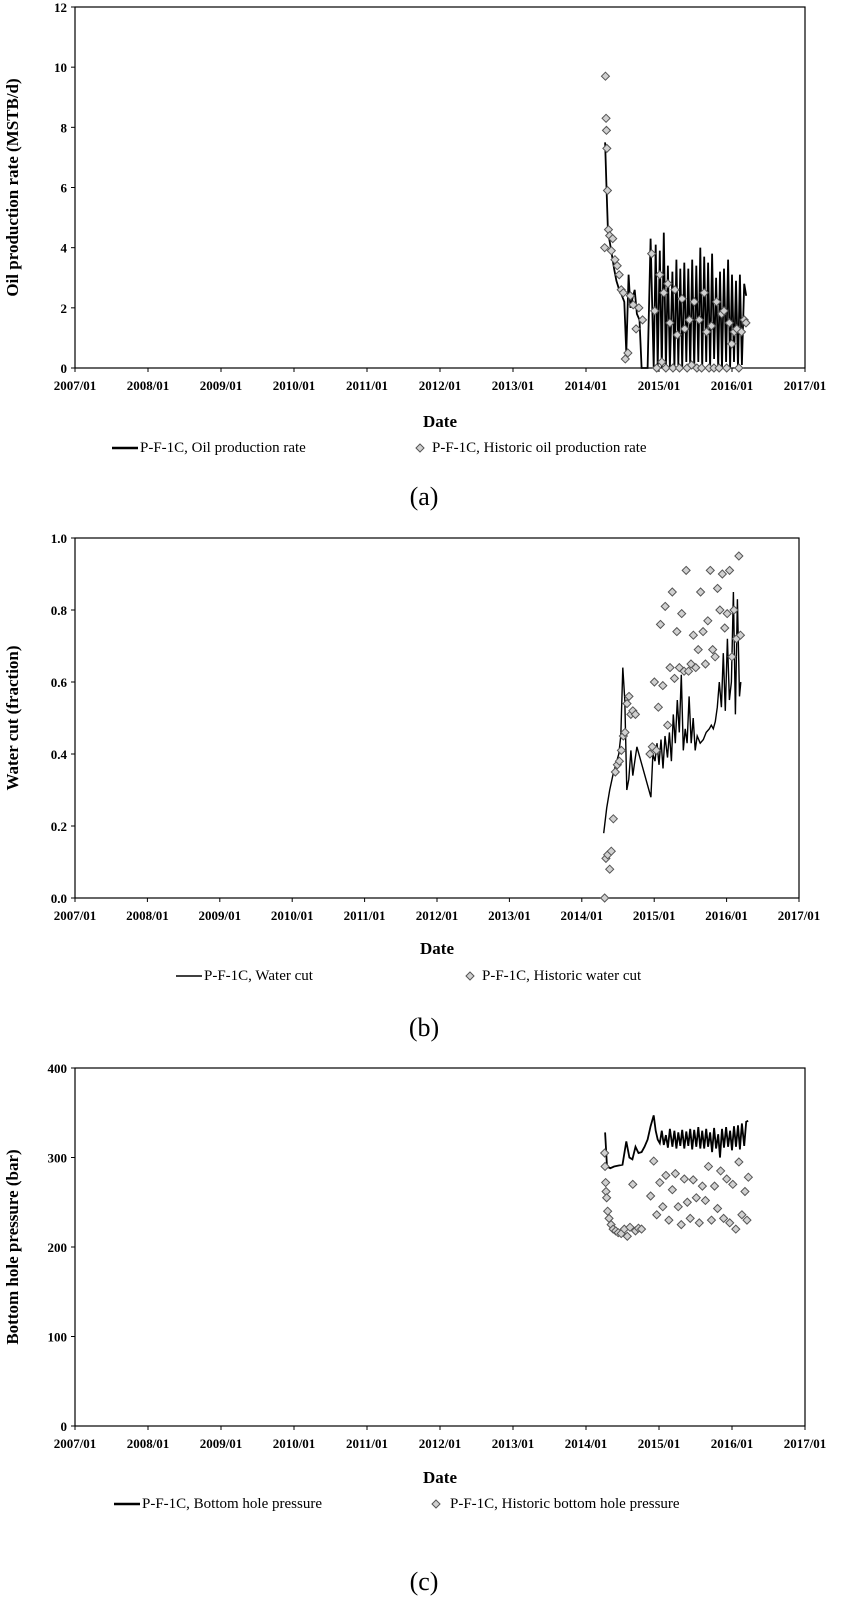 Image resolution: width=848 pixels, height=1603 pixels. Describe the element at coordinates (60, 67) in the screenshot. I see `y-tick-label: 10` at that location.